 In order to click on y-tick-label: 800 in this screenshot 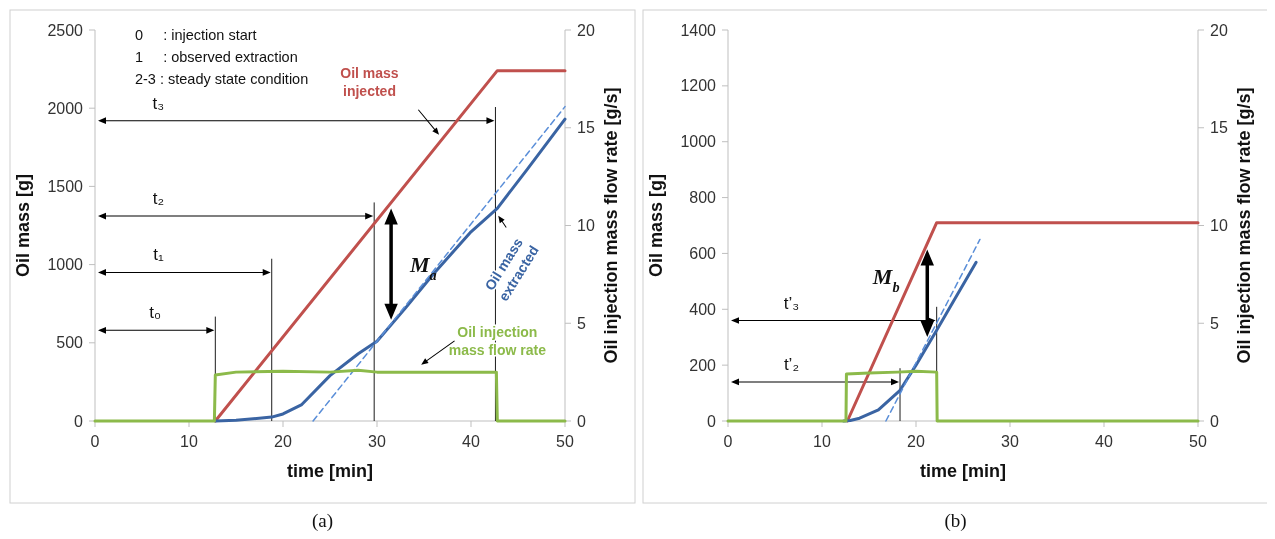, I will do `click(703, 198)`.